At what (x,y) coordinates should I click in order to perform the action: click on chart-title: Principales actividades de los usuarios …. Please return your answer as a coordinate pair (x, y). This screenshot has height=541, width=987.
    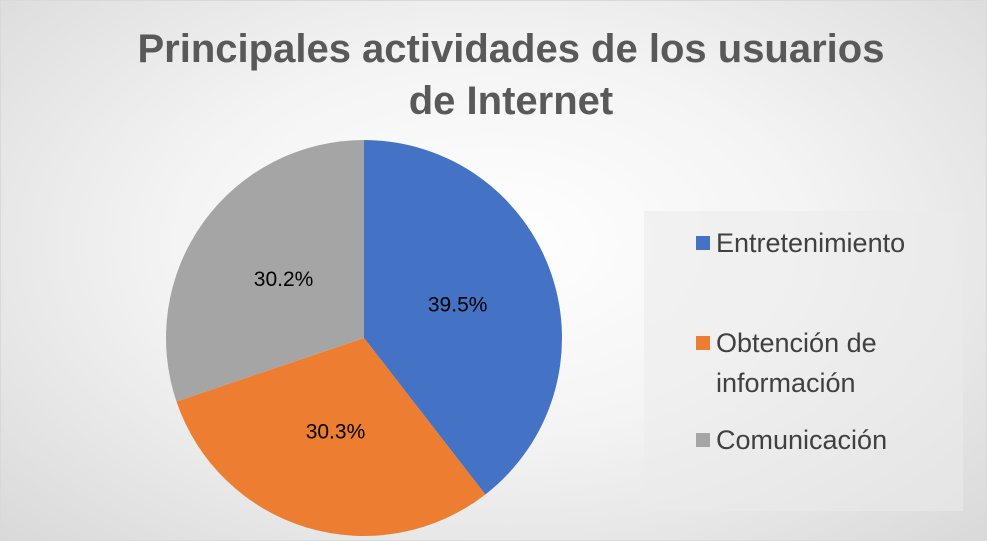
    Looking at the image, I should click on (511, 75).